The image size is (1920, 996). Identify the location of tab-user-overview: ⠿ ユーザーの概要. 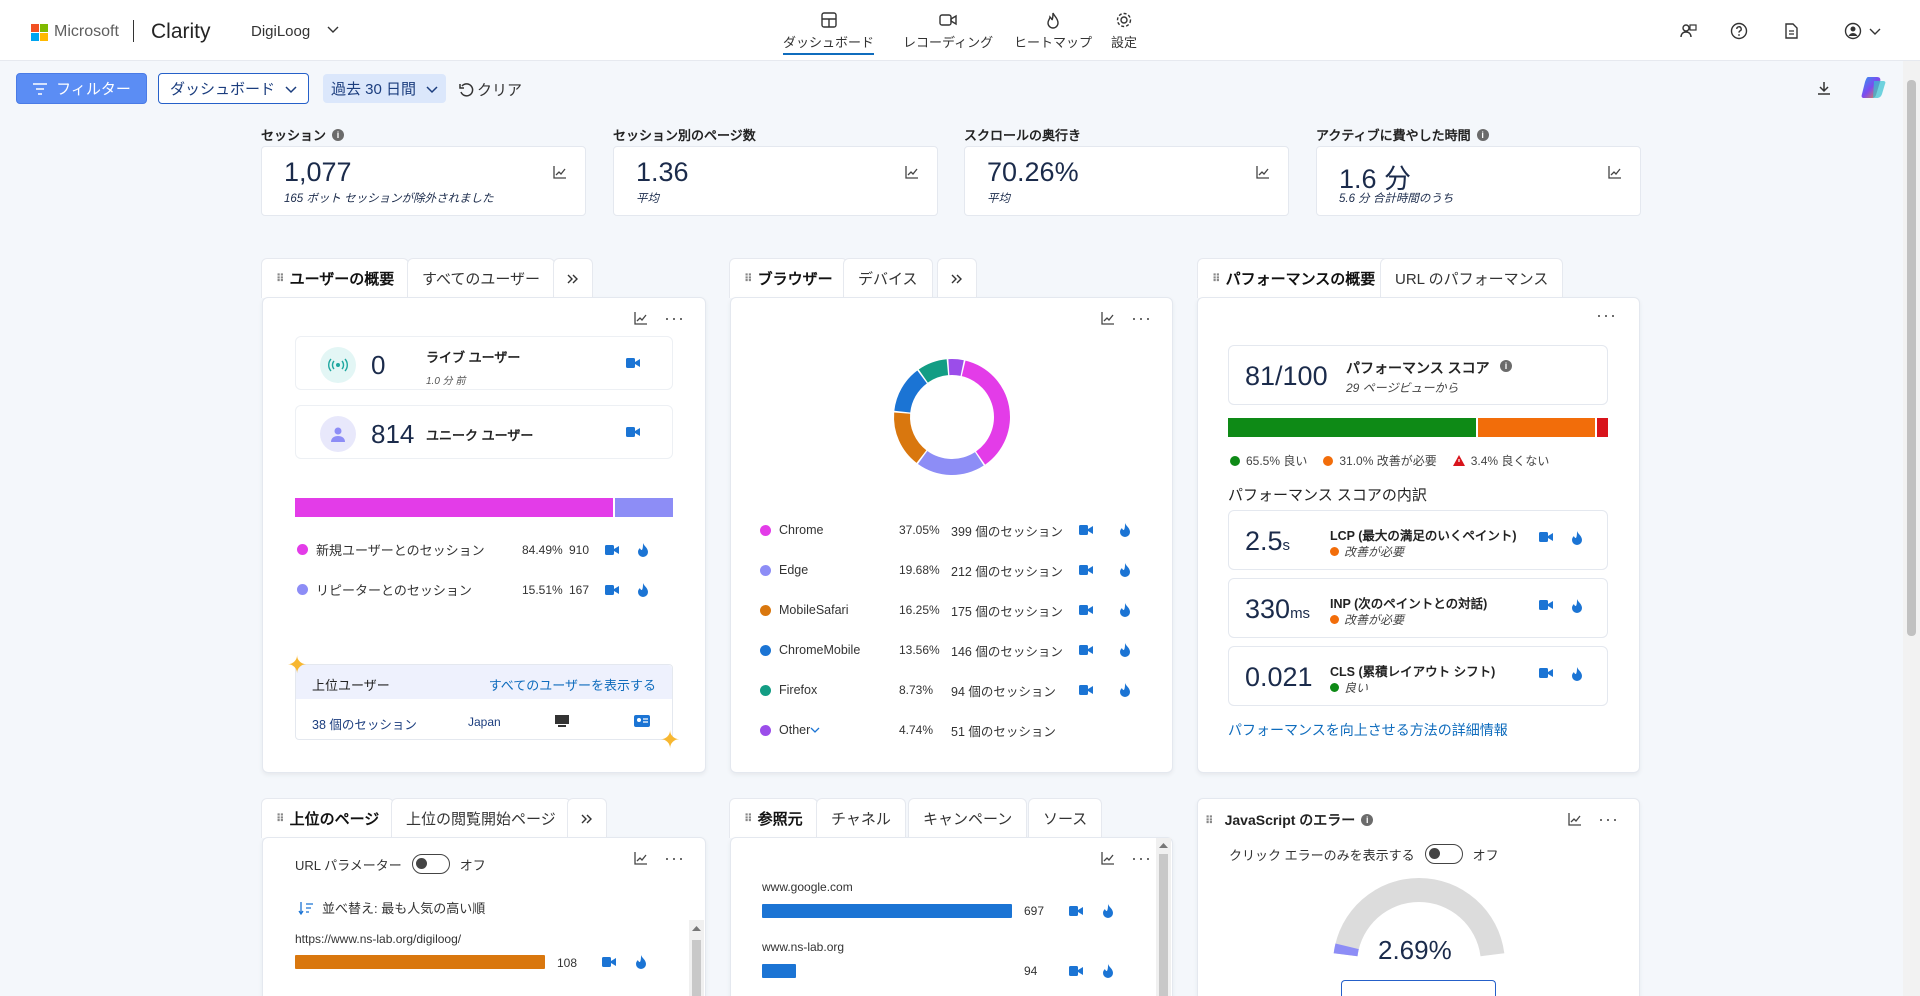
(335, 278).